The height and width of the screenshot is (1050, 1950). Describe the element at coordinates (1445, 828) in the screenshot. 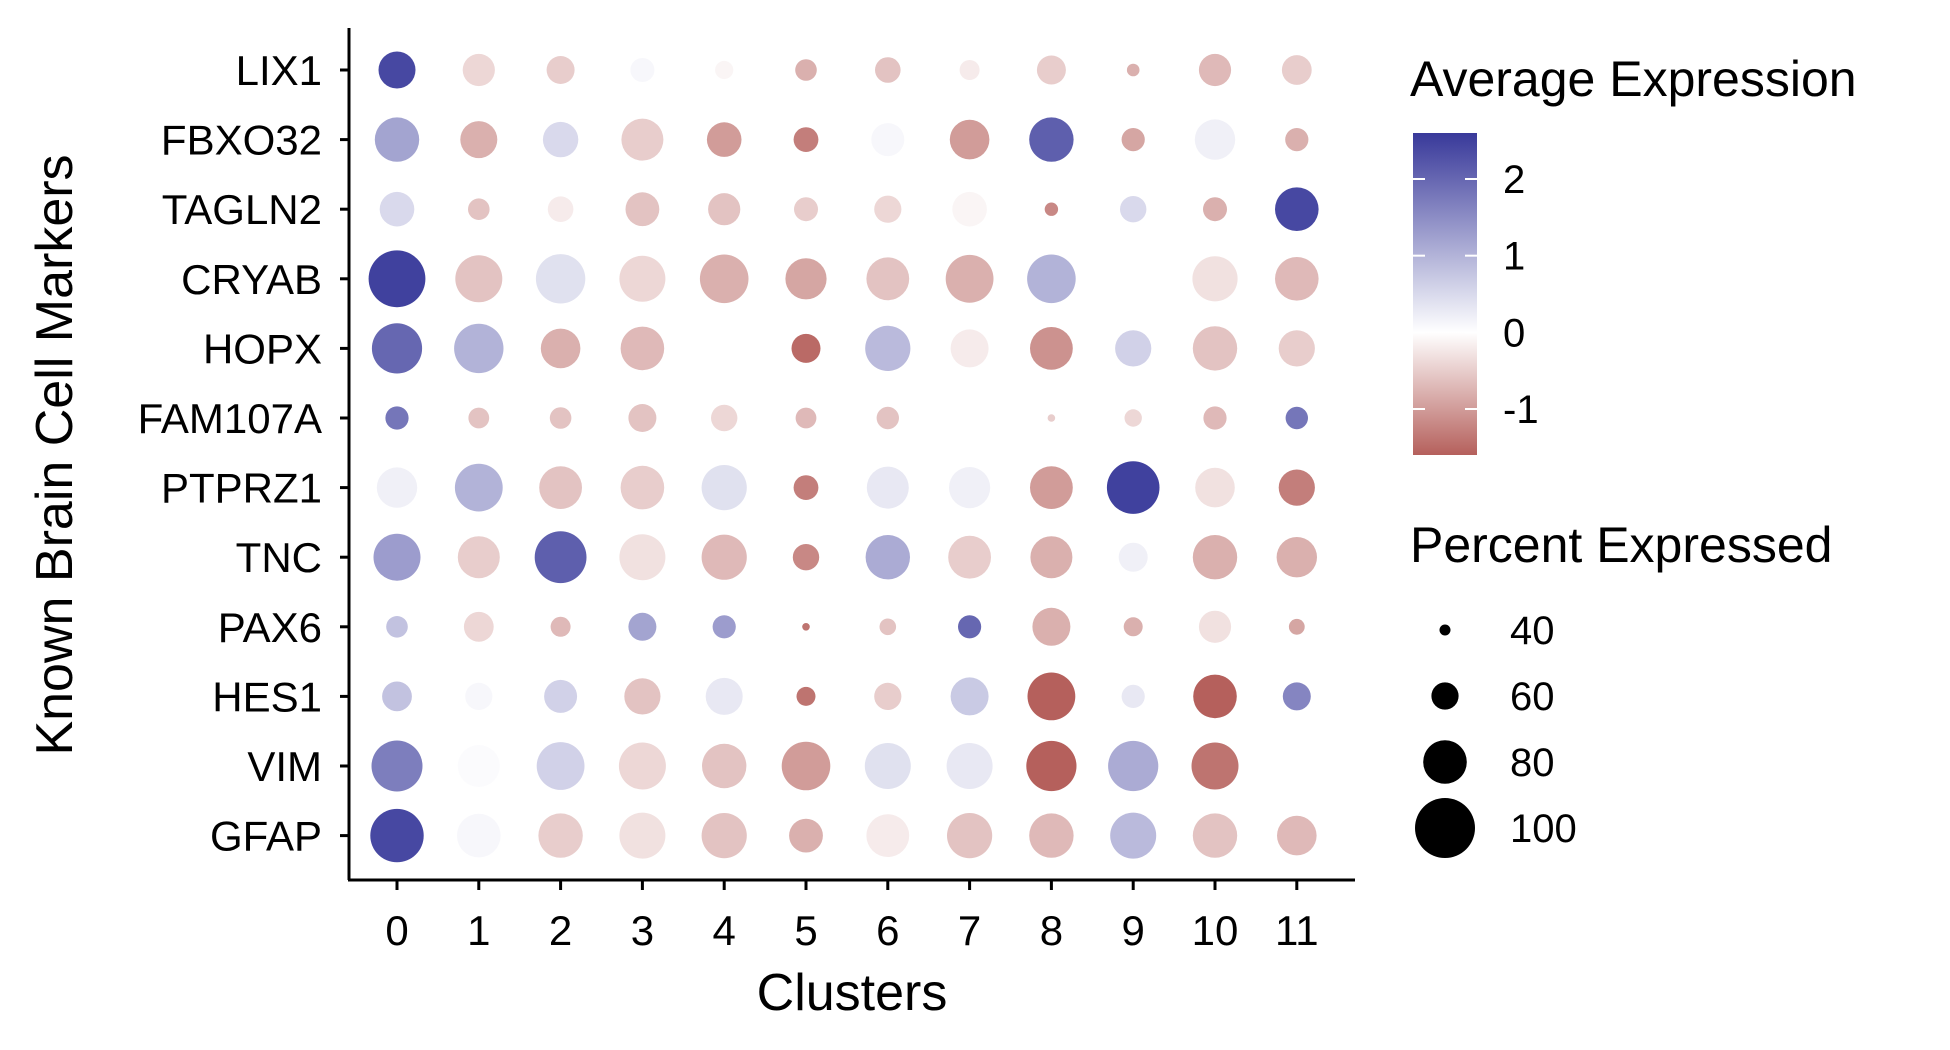

I see `size-legend-dot` at that location.